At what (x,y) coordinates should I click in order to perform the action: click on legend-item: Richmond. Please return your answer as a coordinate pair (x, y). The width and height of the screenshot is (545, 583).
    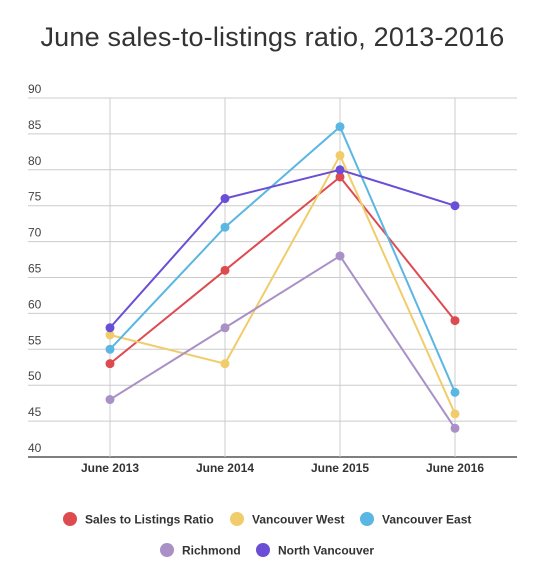
    Looking at the image, I should click on (200, 550).